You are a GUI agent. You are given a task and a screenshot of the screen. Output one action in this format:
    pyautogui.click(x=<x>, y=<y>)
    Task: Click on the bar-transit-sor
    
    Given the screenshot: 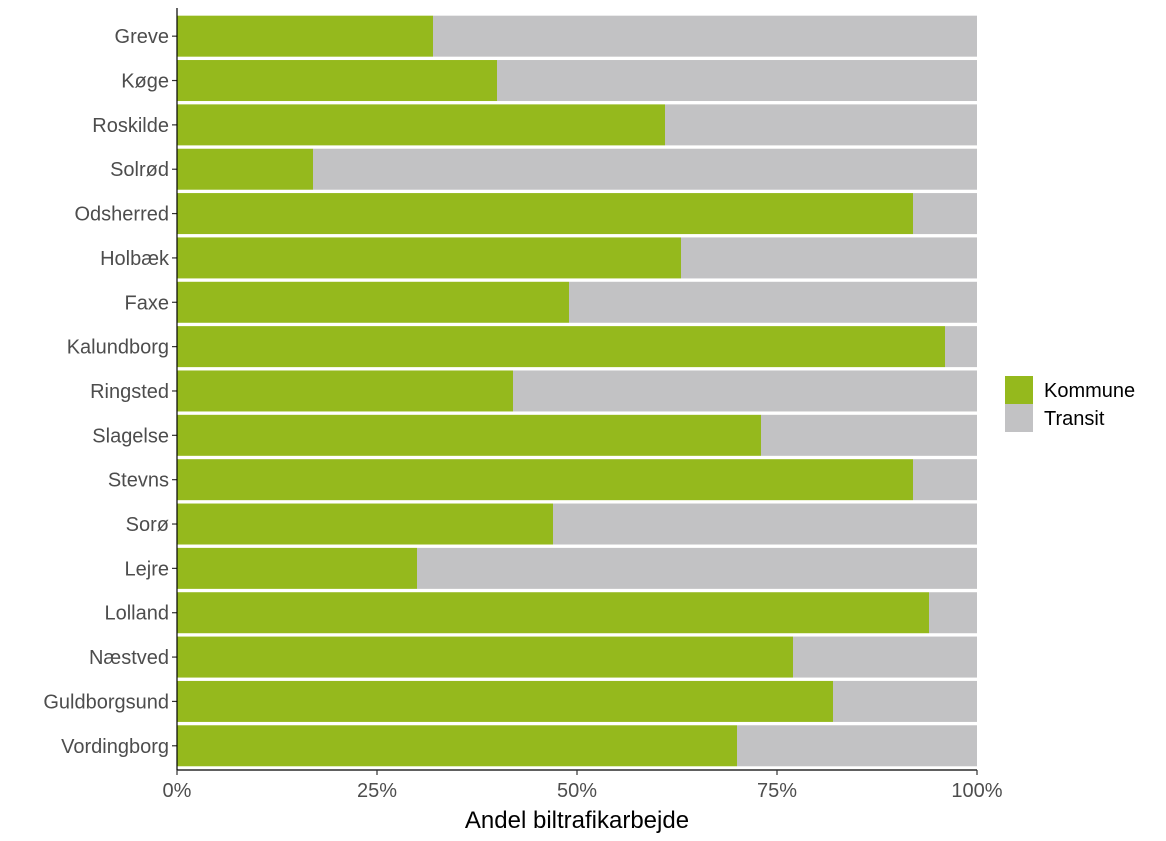 What is the action you would take?
    pyautogui.click(x=765, y=524)
    